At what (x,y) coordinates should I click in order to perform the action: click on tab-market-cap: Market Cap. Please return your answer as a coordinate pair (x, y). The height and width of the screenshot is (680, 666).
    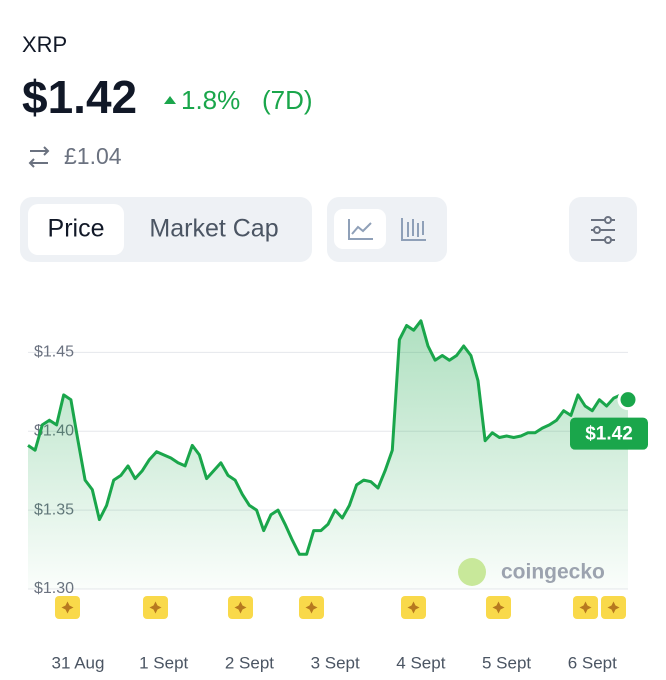
    Looking at the image, I should click on (213, 229).